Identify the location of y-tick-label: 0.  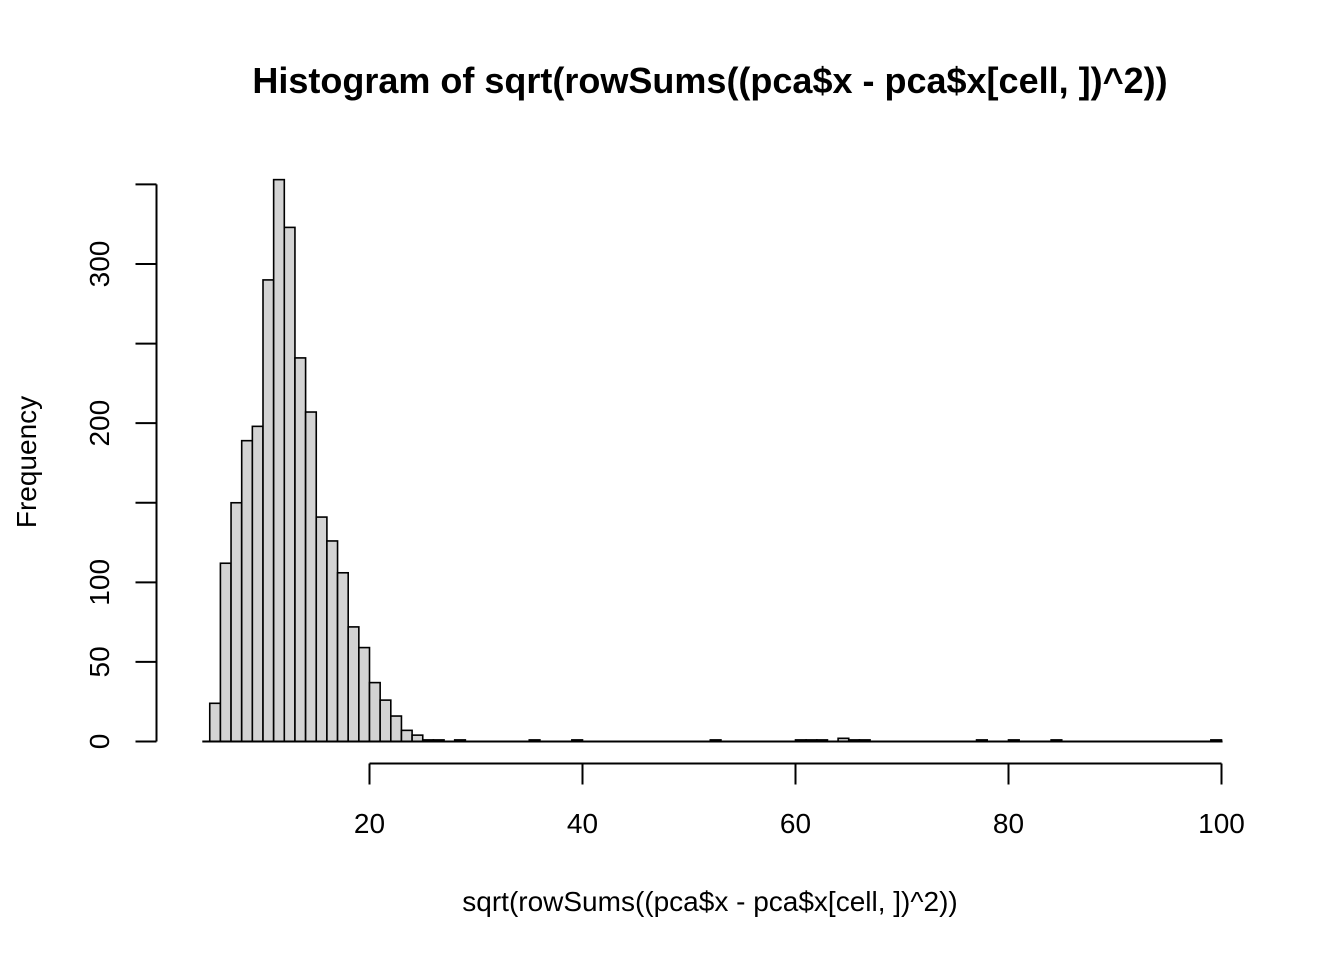
(99, 742).